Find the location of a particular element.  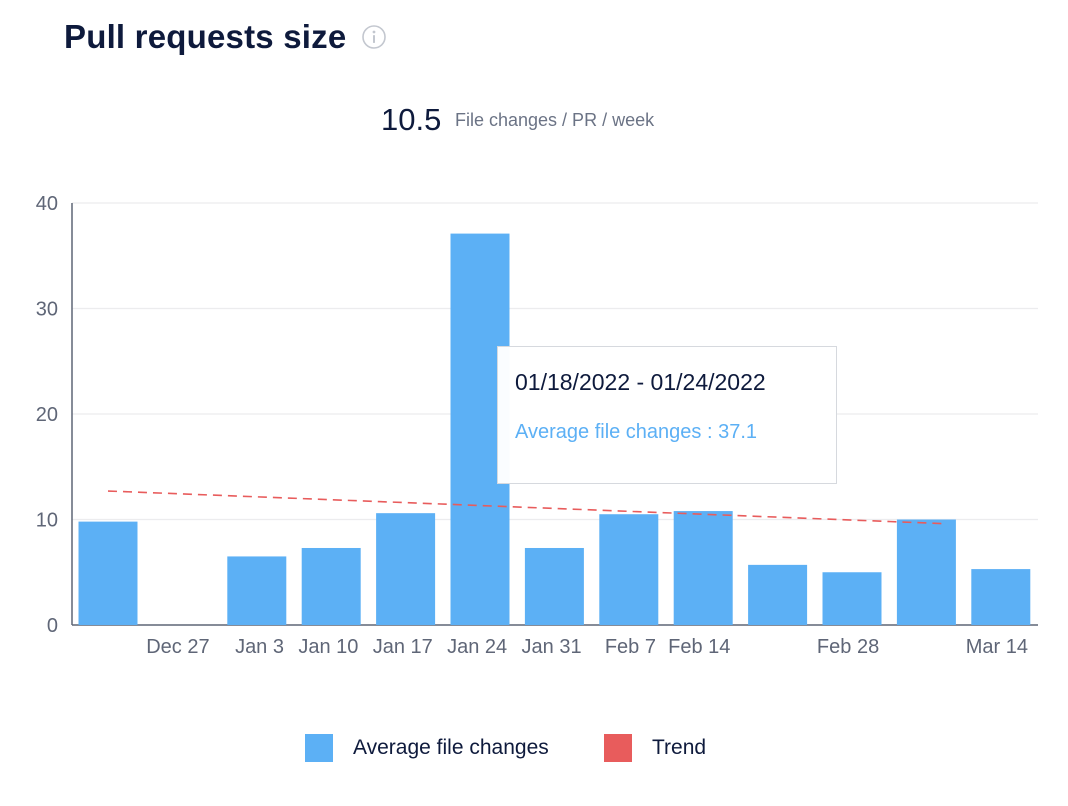

page-title: Pull requests size is located at coordinates (205, 36).